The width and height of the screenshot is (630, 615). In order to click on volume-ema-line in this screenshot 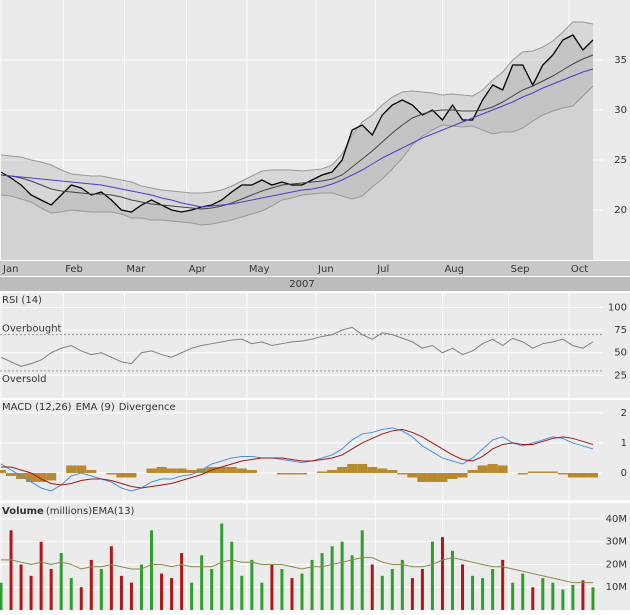, I will do `click(297, 570)`.